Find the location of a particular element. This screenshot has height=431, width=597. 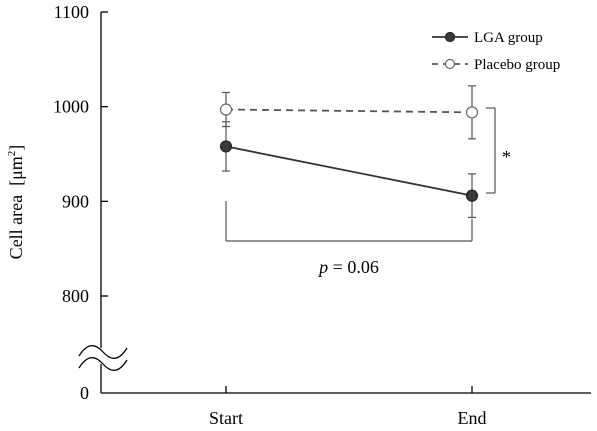

series-lga-group is located at coordinates (349, 170).